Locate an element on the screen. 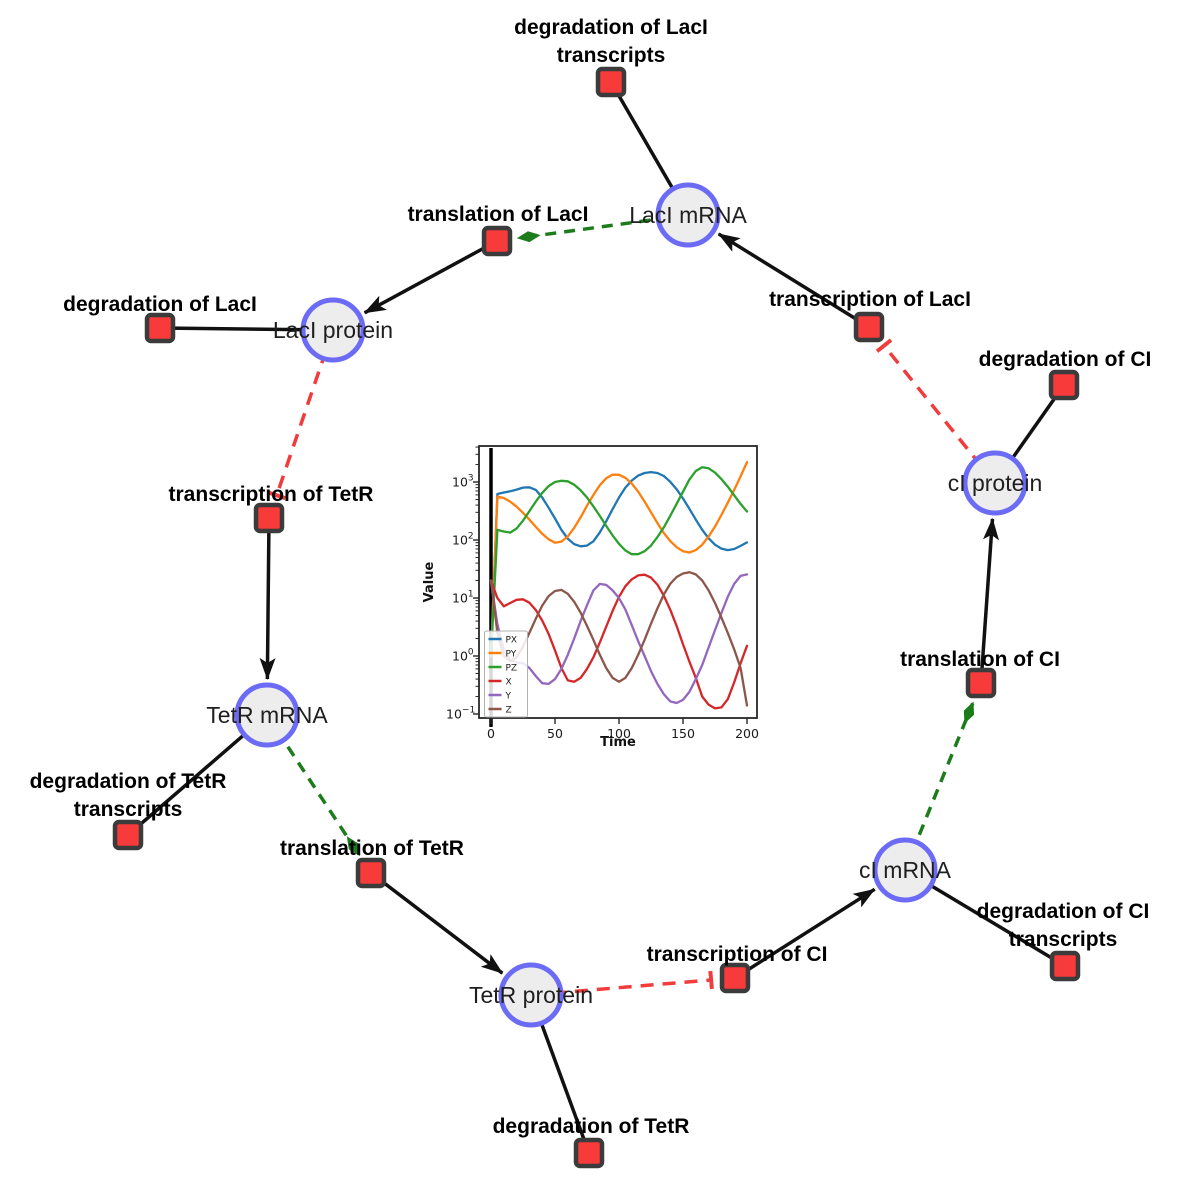  reaction-label-deg_tetr: degradation of TetR is located at coordinates (591, 1126).